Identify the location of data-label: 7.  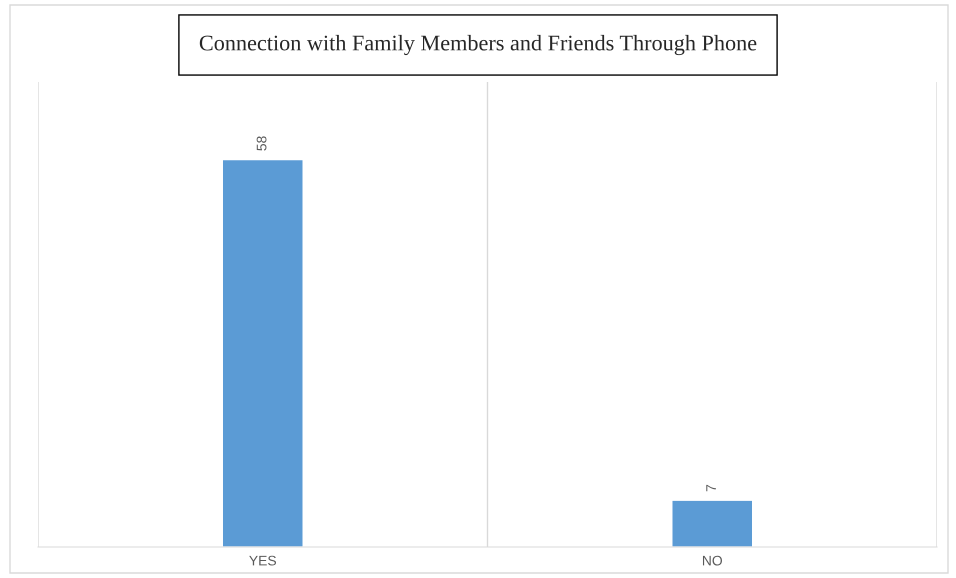
(711, 488).